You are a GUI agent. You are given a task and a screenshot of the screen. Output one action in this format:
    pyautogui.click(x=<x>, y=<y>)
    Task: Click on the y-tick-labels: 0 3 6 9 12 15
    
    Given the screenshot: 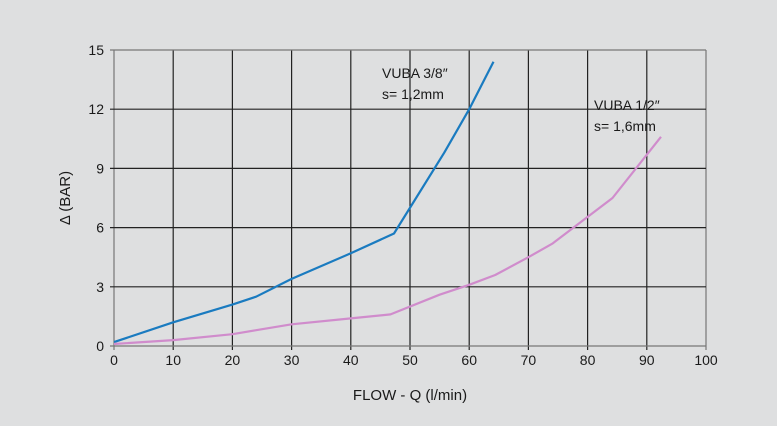 What is the action you would take?
    pyautogui.click(x=96, y=198)
    